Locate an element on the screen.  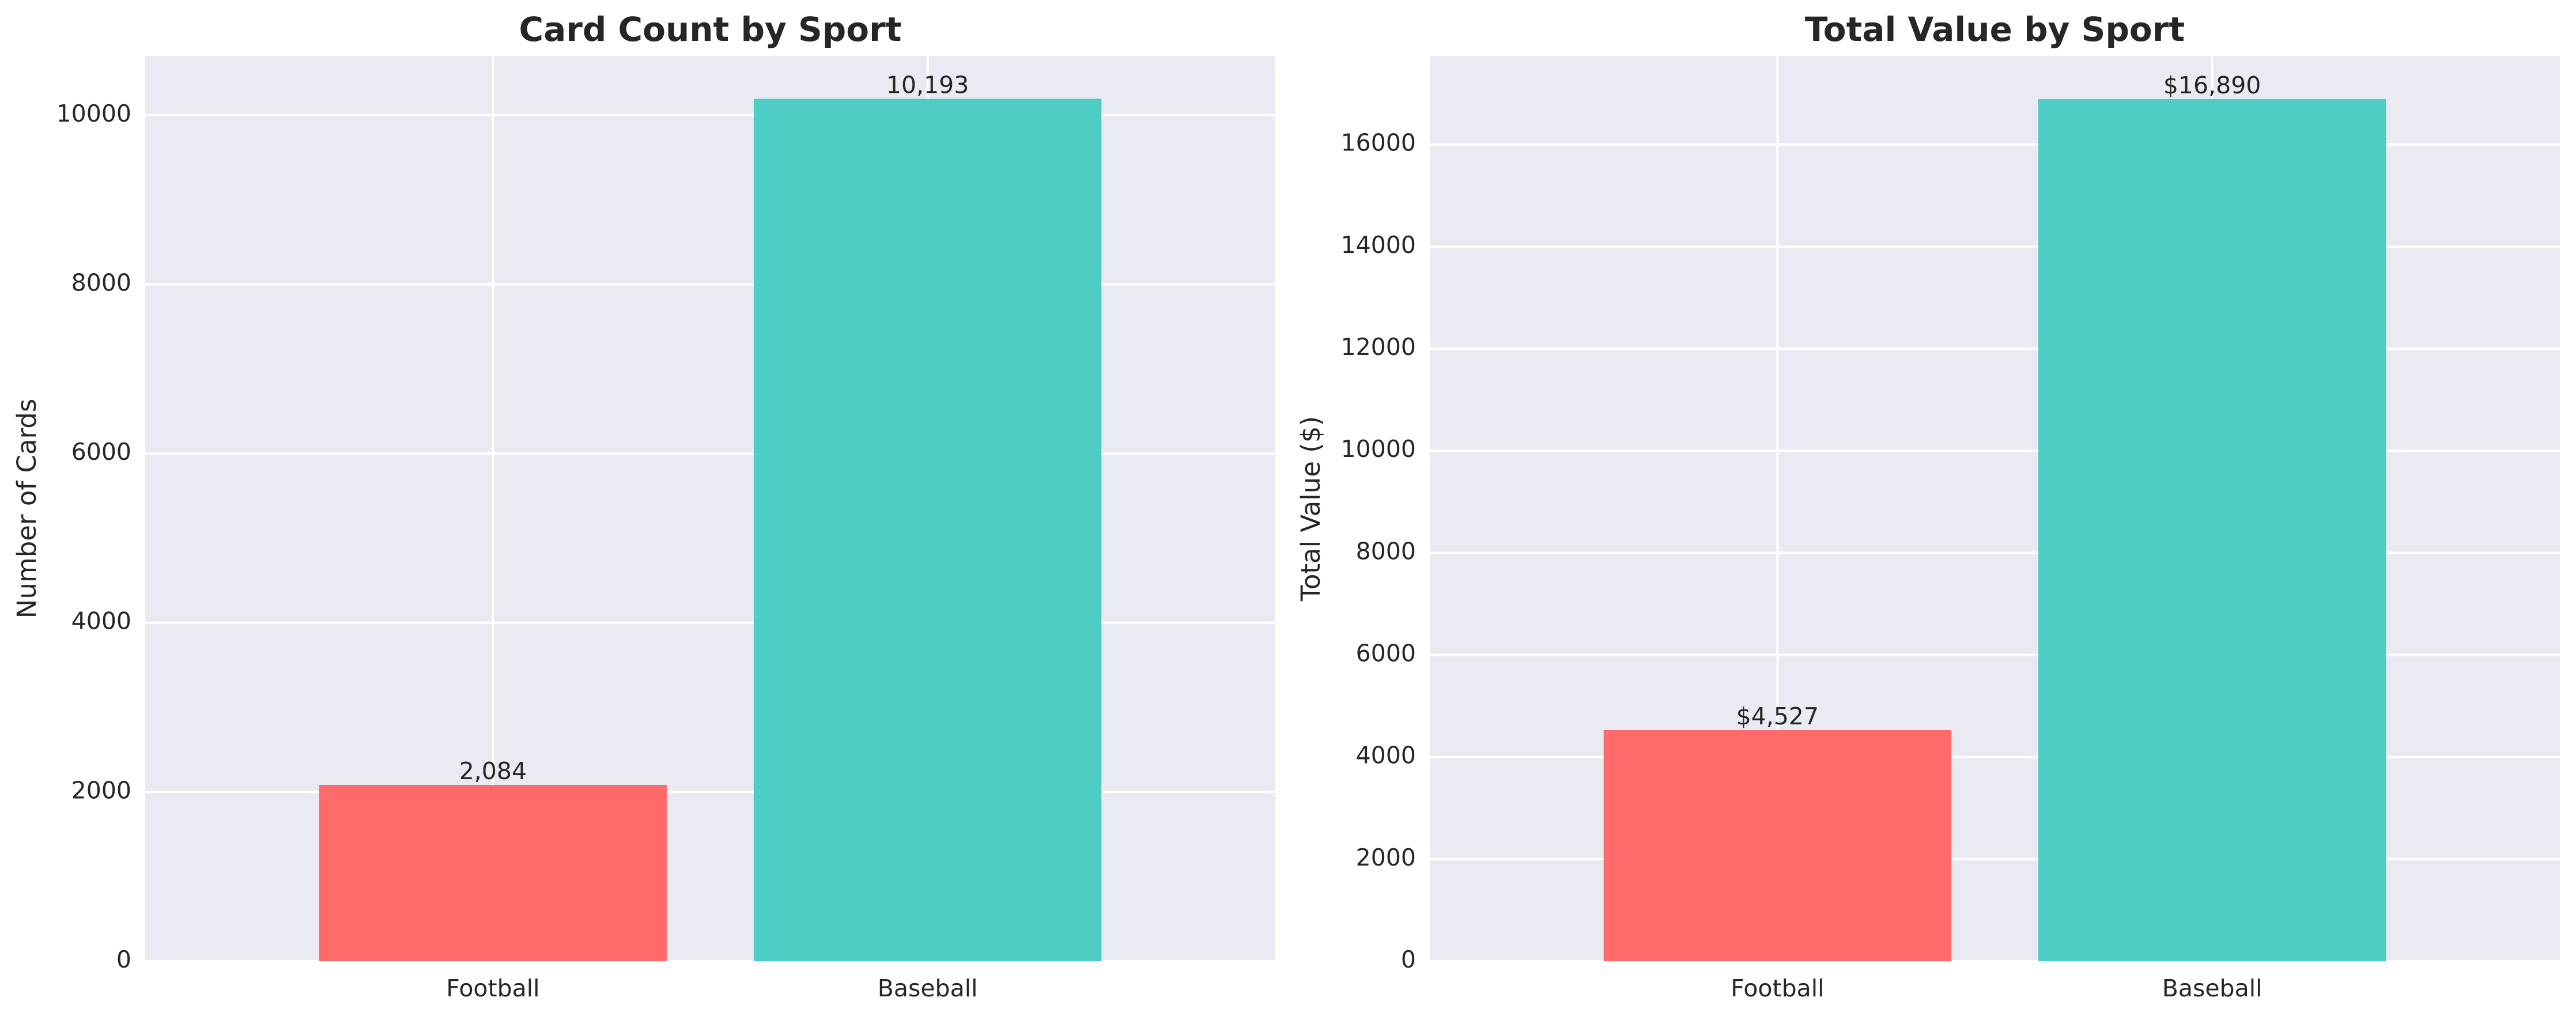
data-label-football: $4,527 is located at coordinates (1778, 716).